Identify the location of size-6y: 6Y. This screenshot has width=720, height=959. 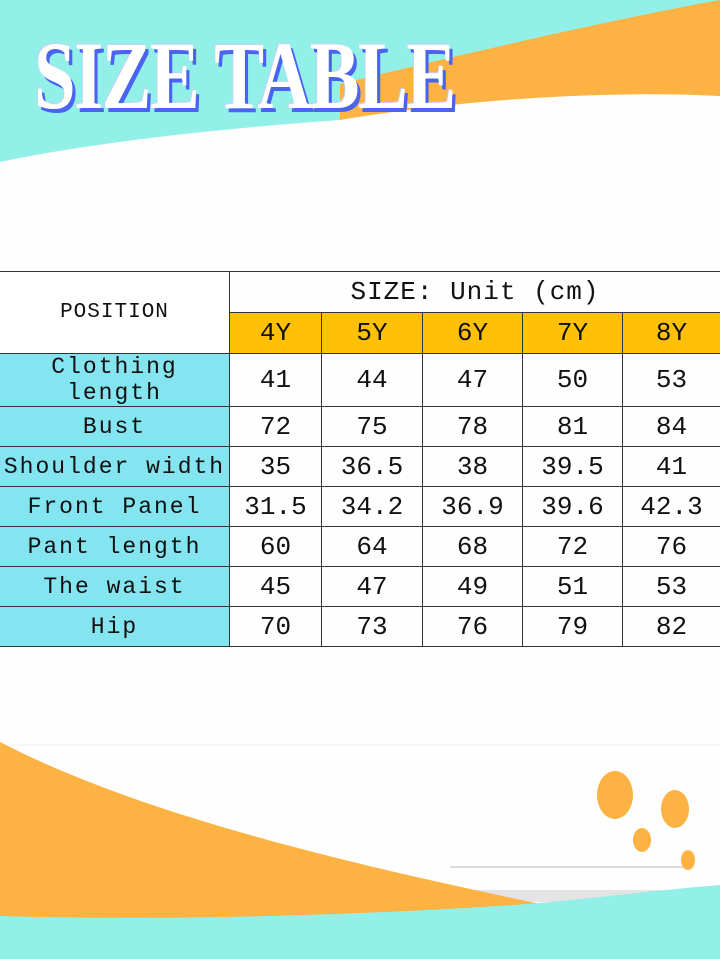
(472, 333).